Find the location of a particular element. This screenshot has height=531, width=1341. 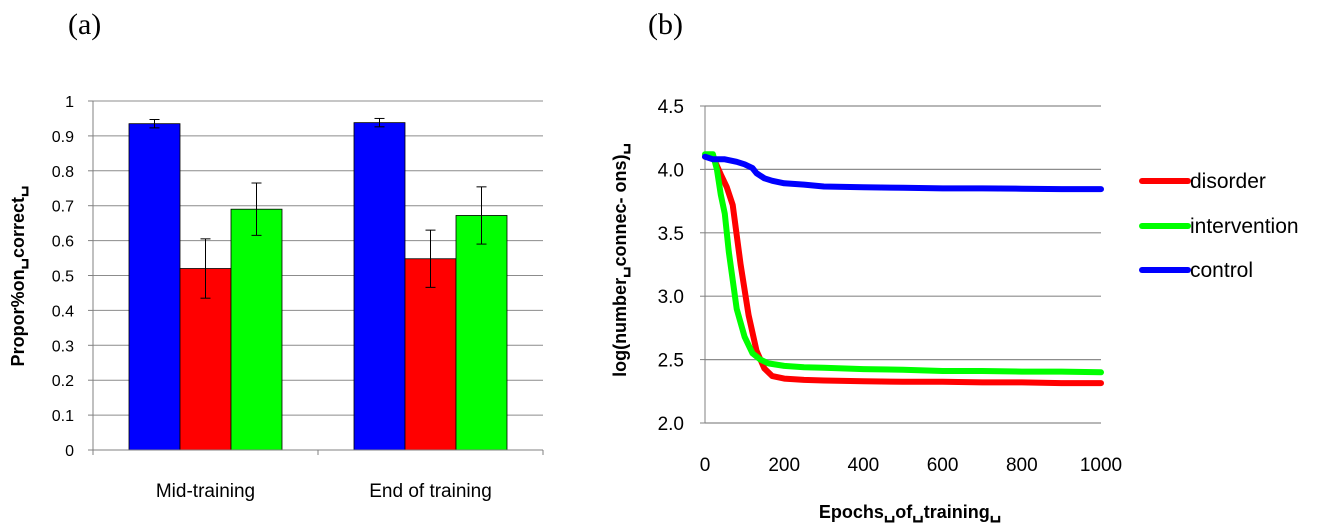

bar-chart-y-tick-label: 0.4 is located at coordinates (63, 311).